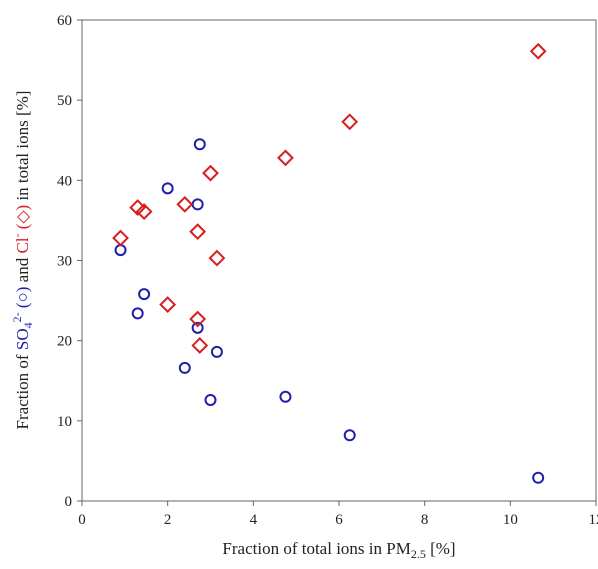 The height and width of the screenshot is (569, 598). I want to click on y-axis-title-chloride: Cl, so click(22, 245).